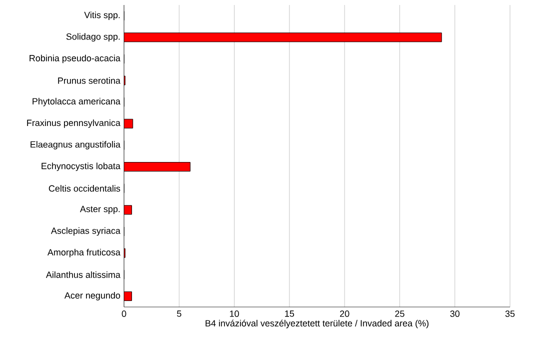 This screenshot has width=534, height=347. Describe the element at coordinates (179, 313) in the screenshot. I see `x-tick-label: 5` at that location.